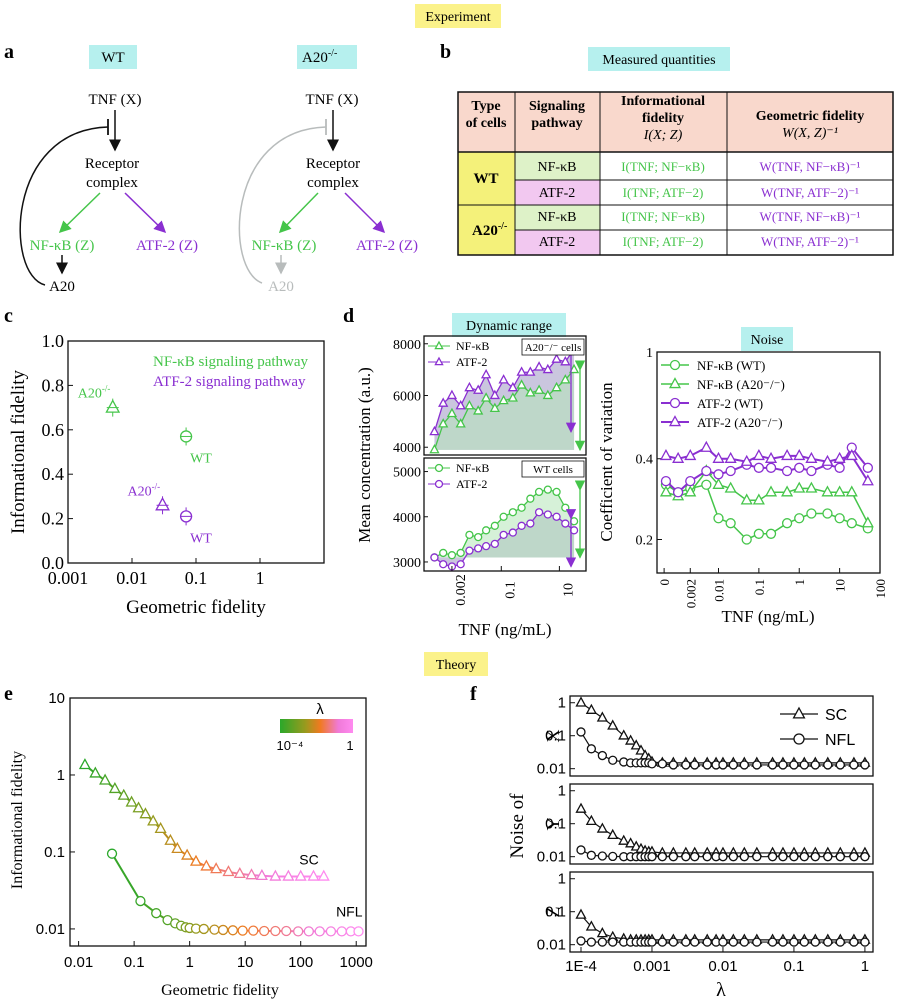 Image resolution: width=897 pixels, height=1002 pixels. Describe the element at coordinates (439, 484) in the screenshot. I see `d-bottom-legend-atf2-marker` at that location.